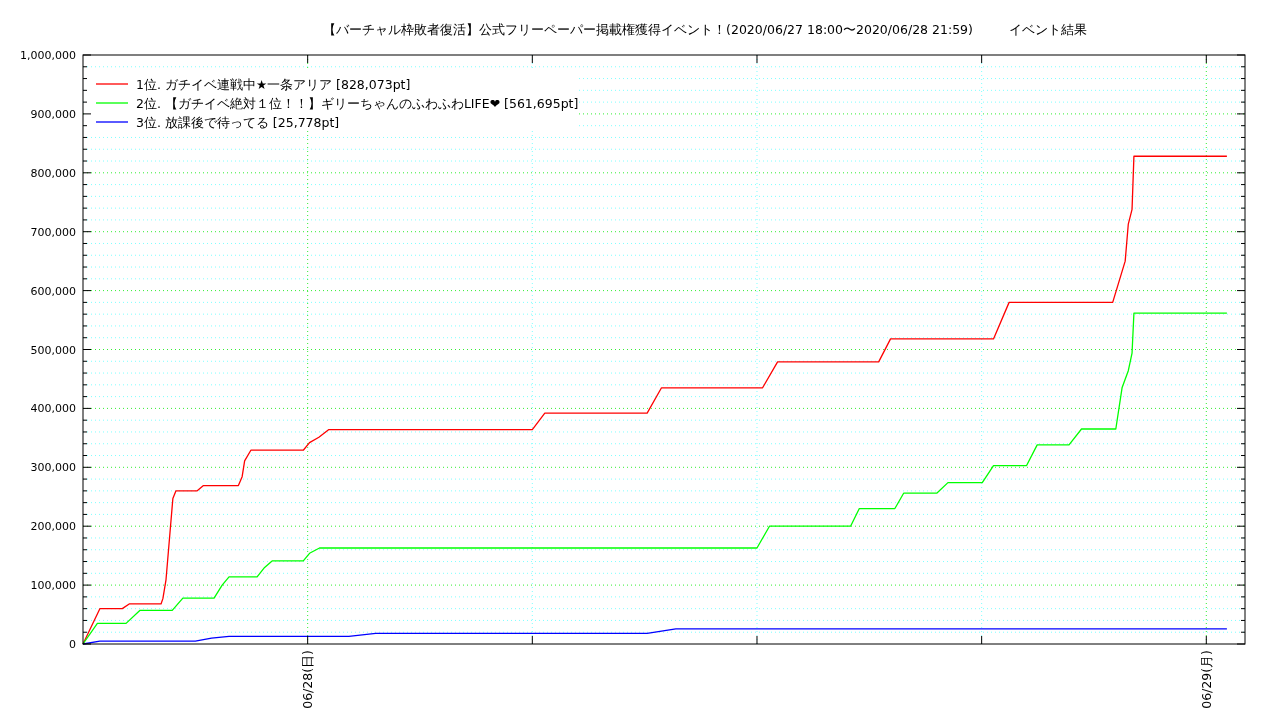  Describe the element at coordinates (238, 122) in the screenshot. I see `legend-label: 3位. 放課後で待ってる [25,778pt]` at that location.